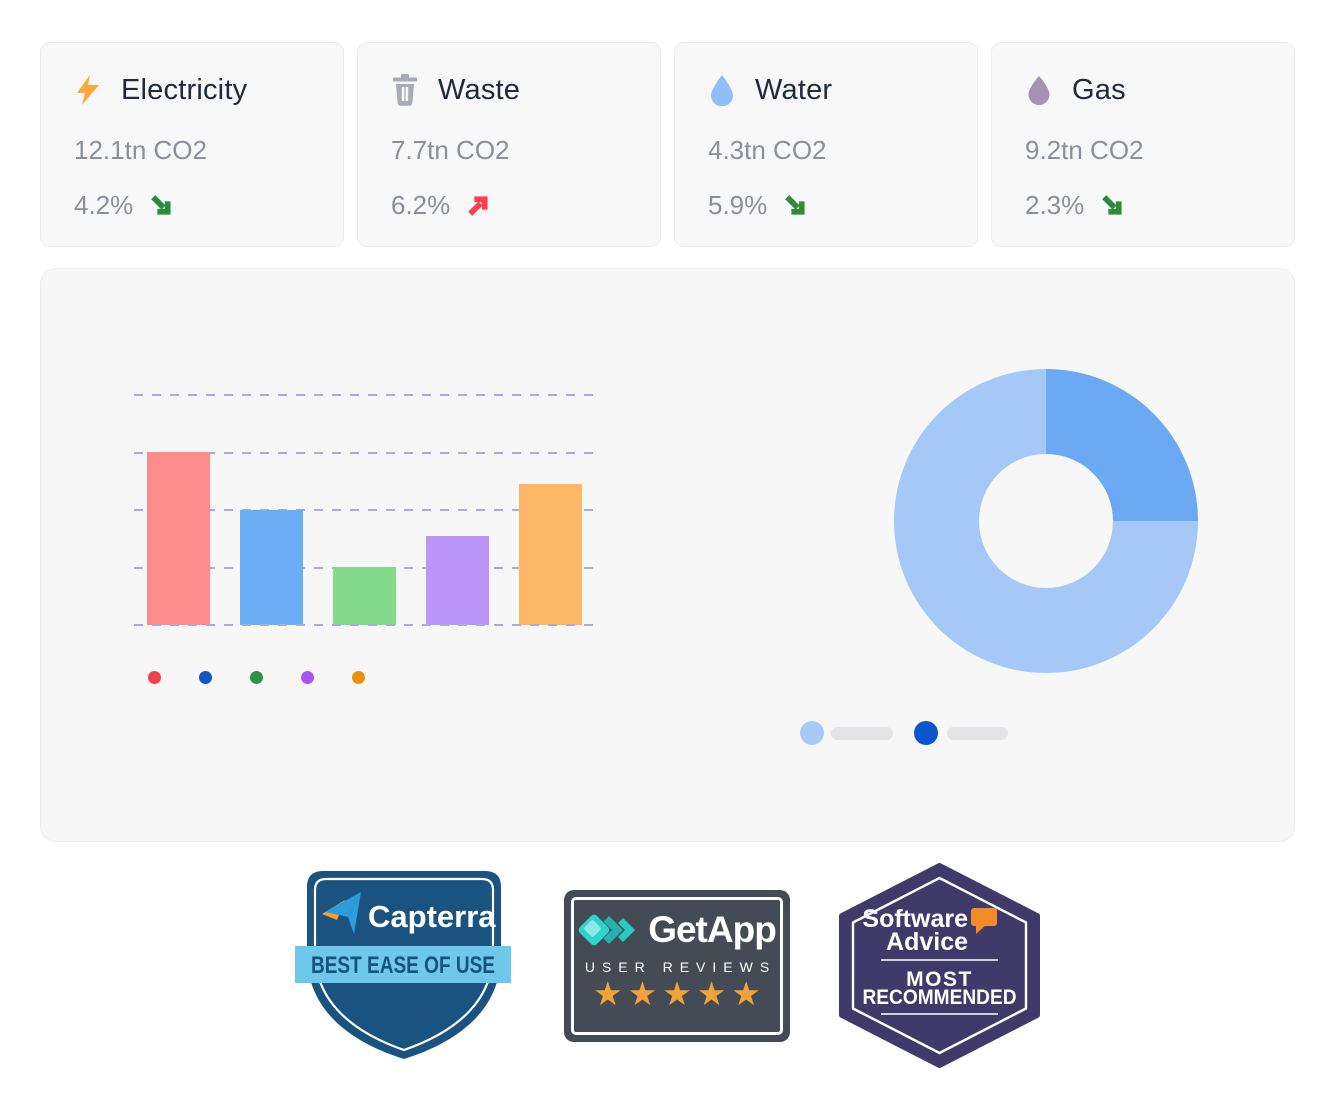  Describe the element at coordinates (940, 997) in the screenshot. I see `software-advice-award-line2: RECOMMENDED` at that location.